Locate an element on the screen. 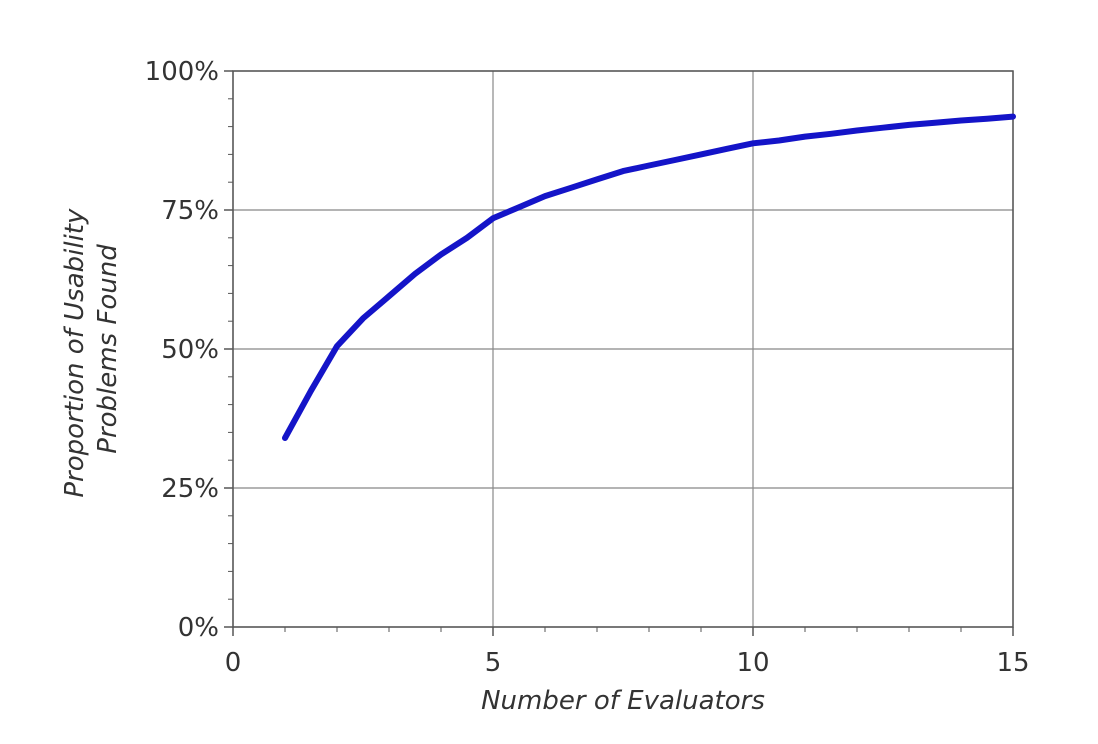  y-tick-labels: 0% 25% 50% 75% 100% is located at coordinates (182, 350).